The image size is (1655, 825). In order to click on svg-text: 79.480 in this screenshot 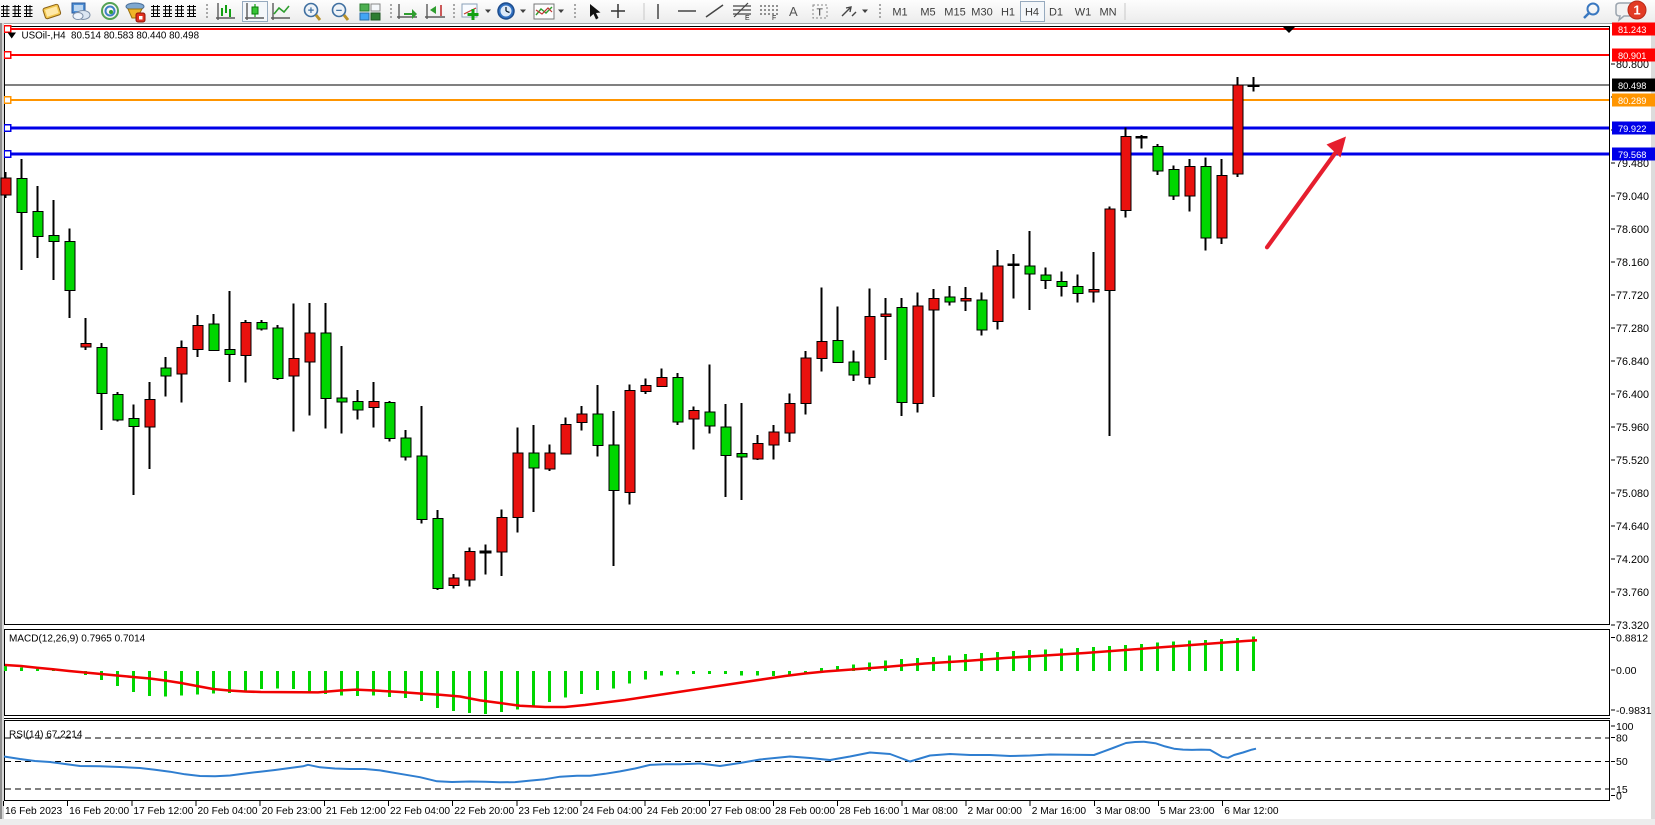, I will do `click(1632, 164)`.